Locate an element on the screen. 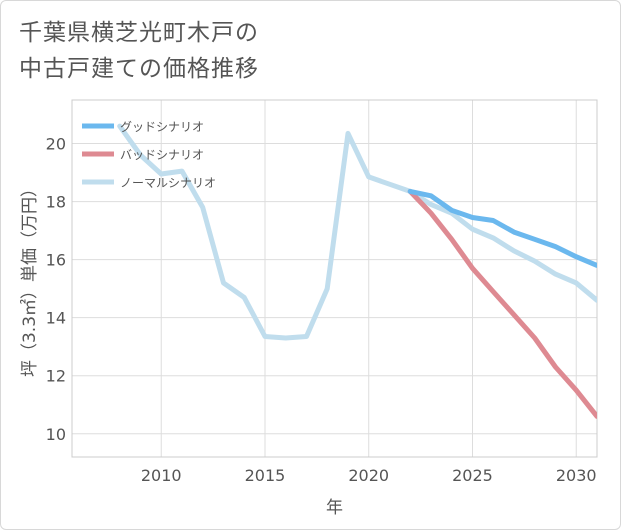 This screenshot has width=621, height=530. chart-title: 千葉県横芝光町木戸の 中古戸建ての価格推移 is located at coordinates (299, 51).